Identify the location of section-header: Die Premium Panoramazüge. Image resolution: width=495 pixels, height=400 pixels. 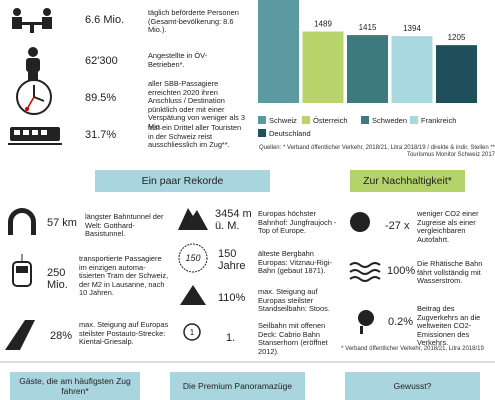
(237, 386).